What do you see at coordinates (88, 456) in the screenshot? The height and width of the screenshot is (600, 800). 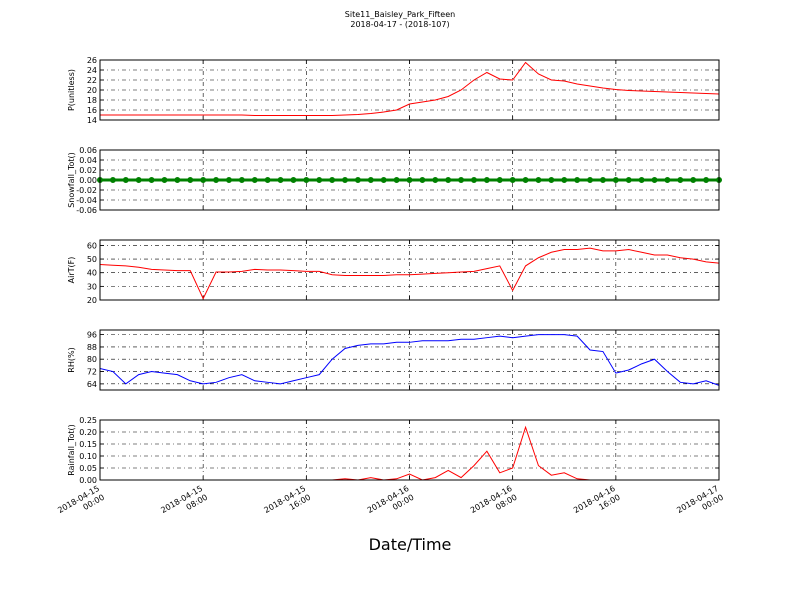 I see `y-tick-label: 0.10` at bounding box center [88, 456].